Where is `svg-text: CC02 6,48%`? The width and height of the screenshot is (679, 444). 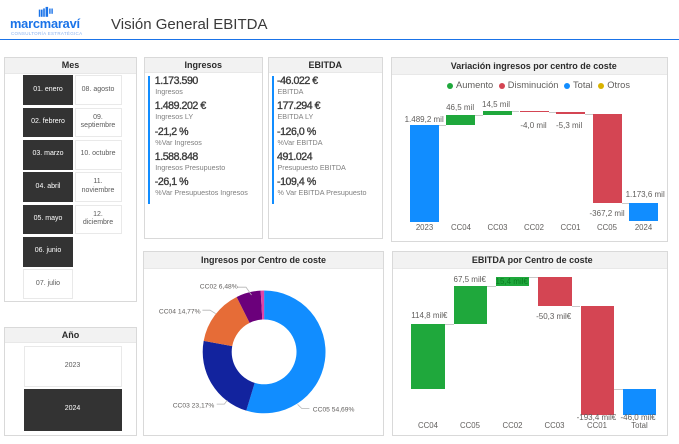
svg-text: CC02 6,48% is located at coordinates (219, 287).